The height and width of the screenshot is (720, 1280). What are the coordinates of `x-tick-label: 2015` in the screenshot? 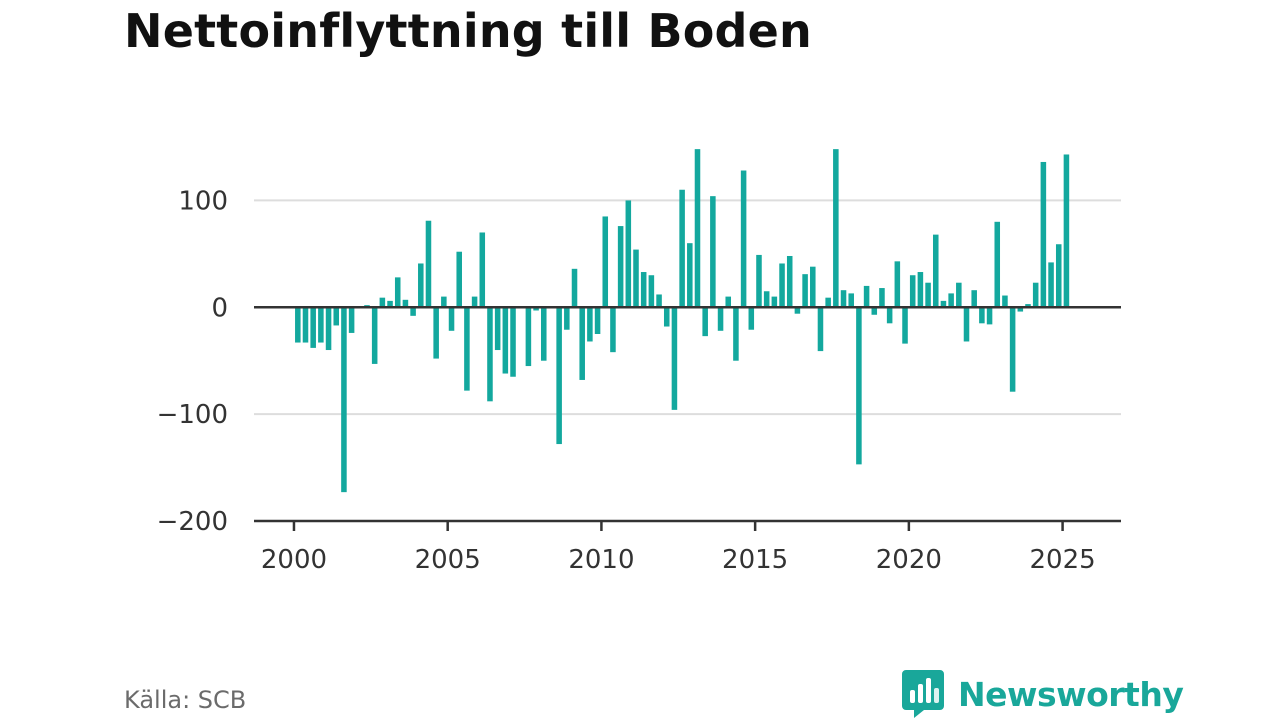 It's located at (755, 560).